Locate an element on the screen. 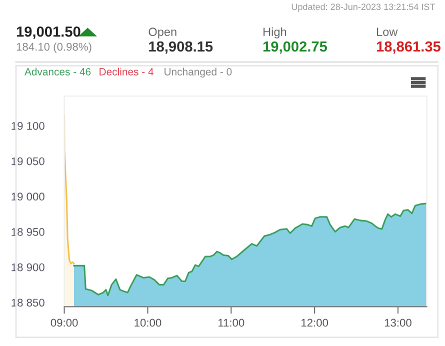 Image resolution: width=445 pixels, height=346 pixels. y-tick-label: 19 100 is located at coordinates (28, 126).